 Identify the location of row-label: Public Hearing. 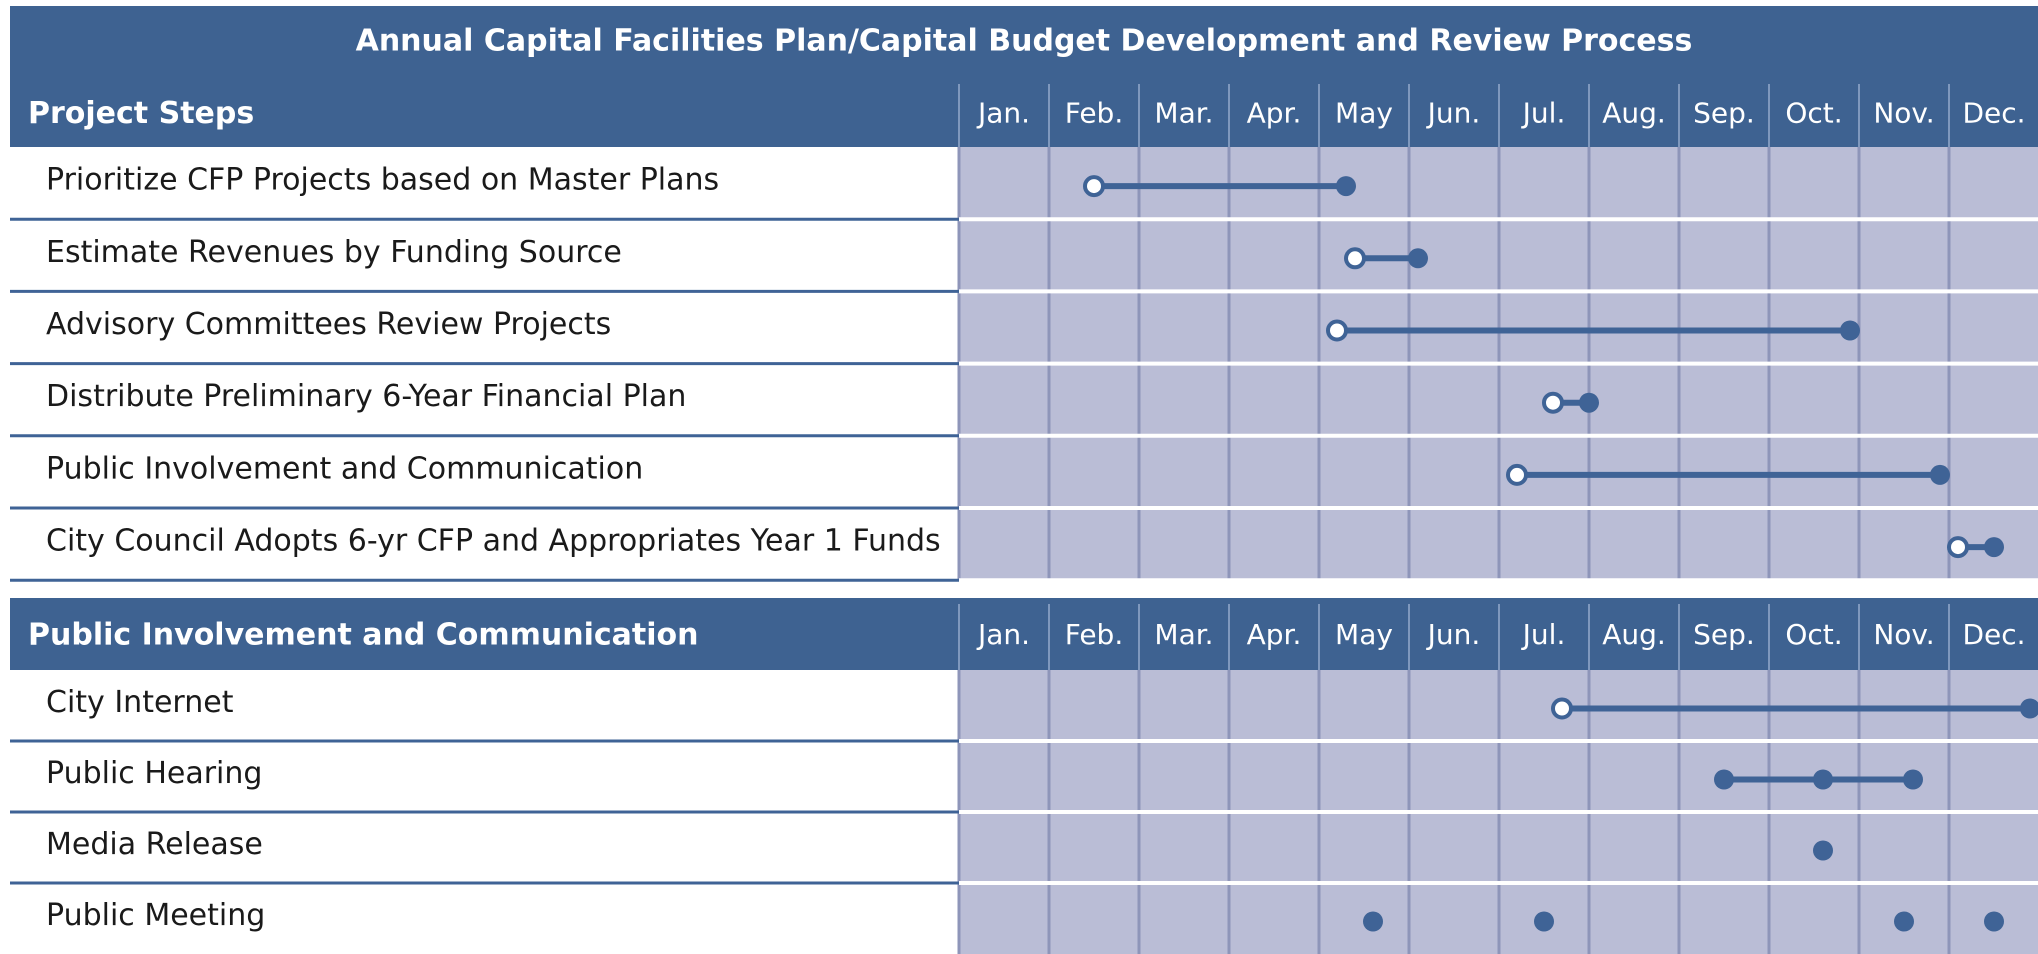
(154, 773).